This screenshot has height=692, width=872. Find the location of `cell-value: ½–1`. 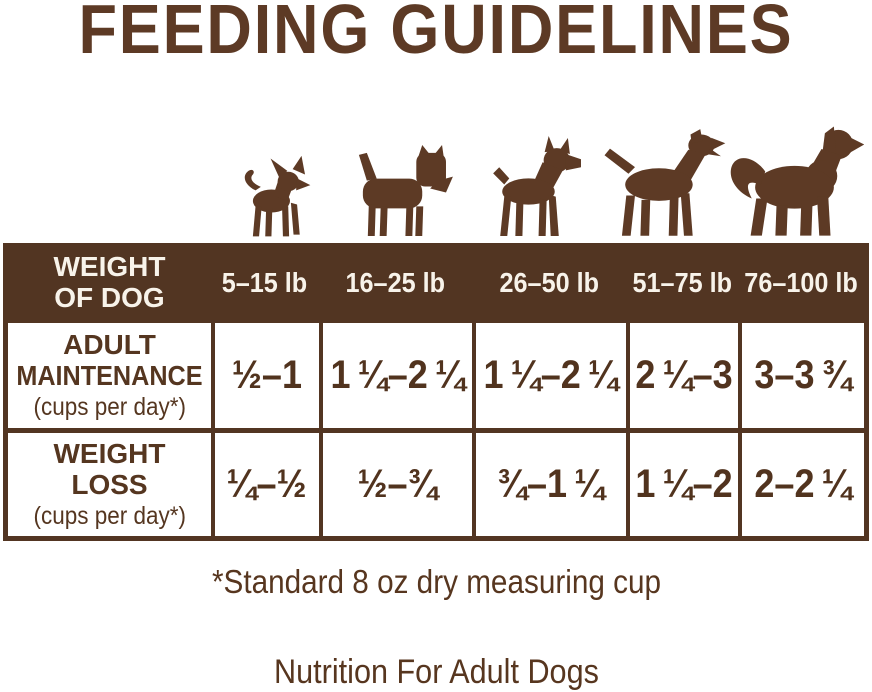

cell-value: ½–1 is located at coordinates (266, 375).